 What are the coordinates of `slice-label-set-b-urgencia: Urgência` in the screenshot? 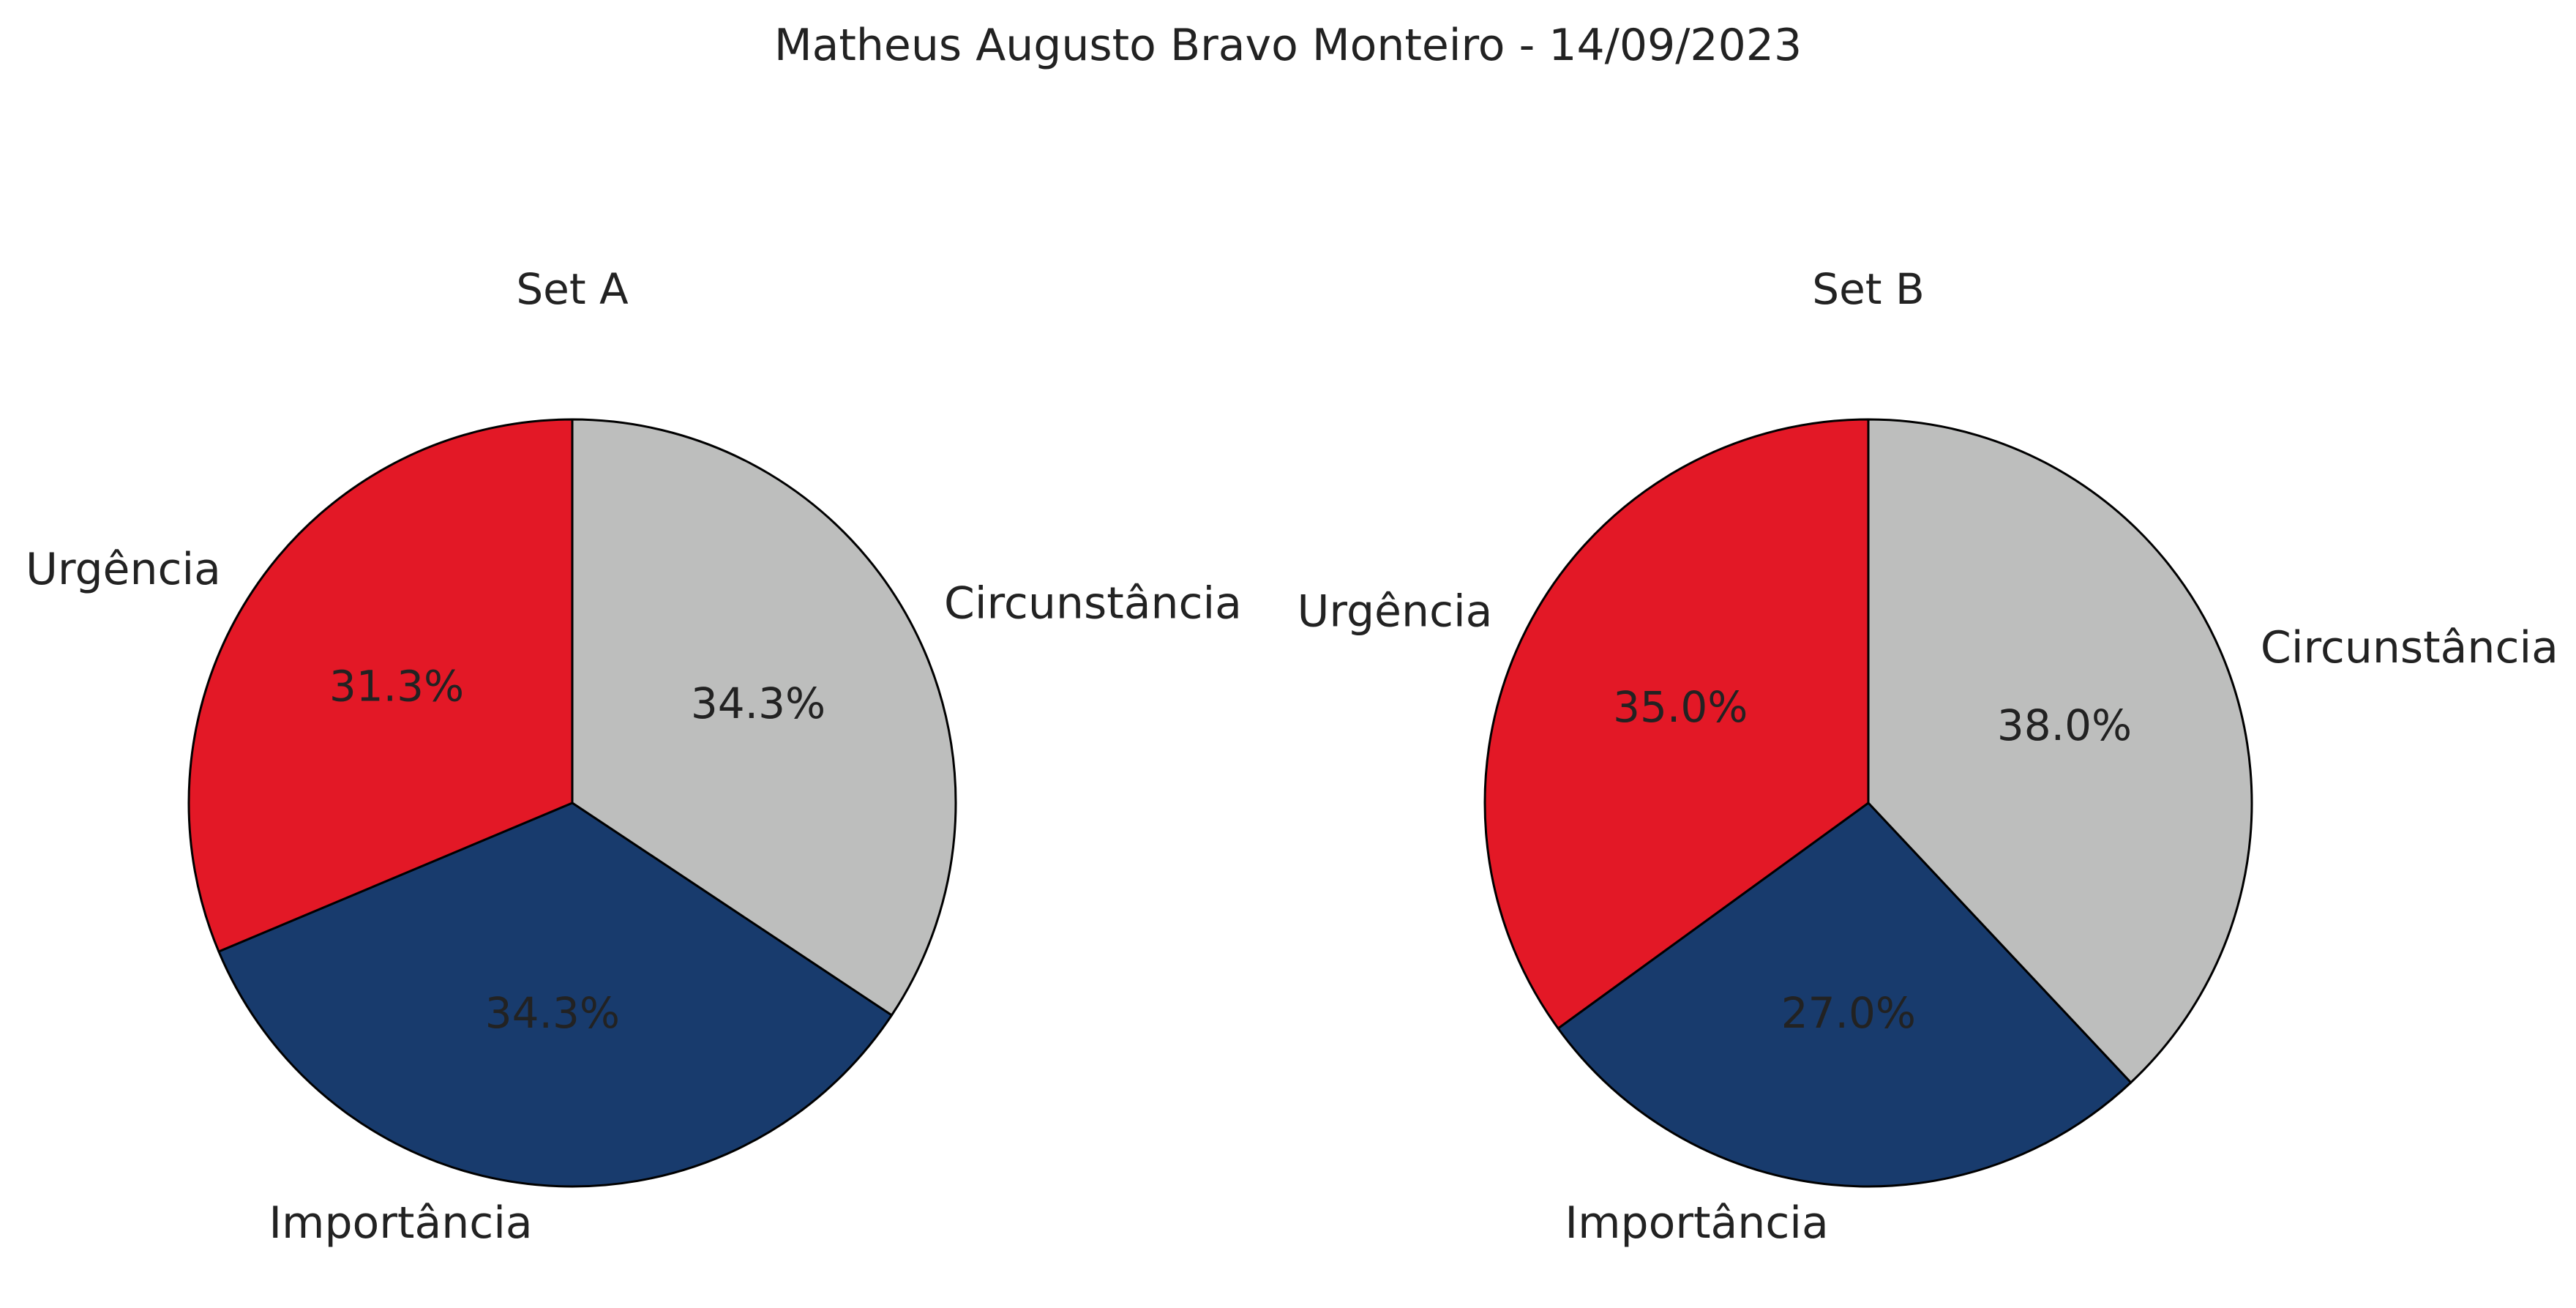 It's located at (1394, 611).